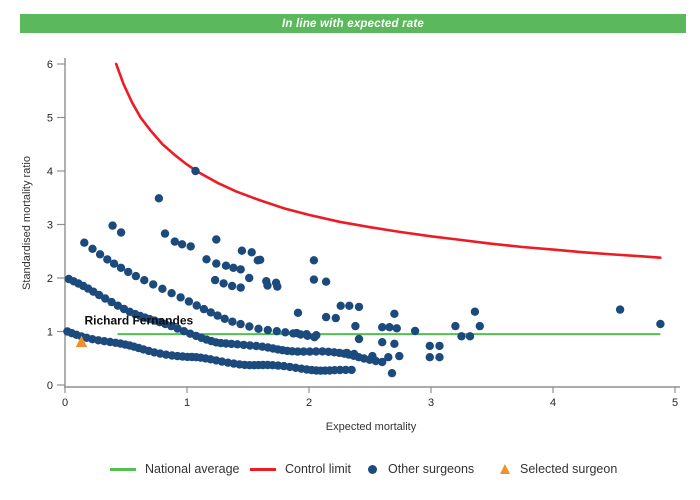 The image size is (700, 500). I want to click on legend-triangle-swatch, so click(505, 469).